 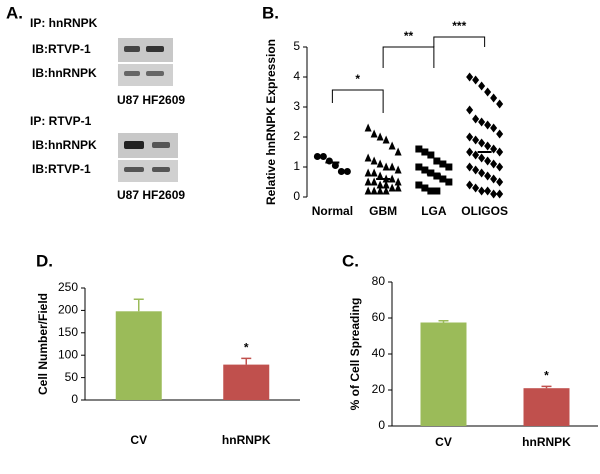 I want to click on y-axis-title: Relative hnRNPK Expression, so click(x=271, y=122).